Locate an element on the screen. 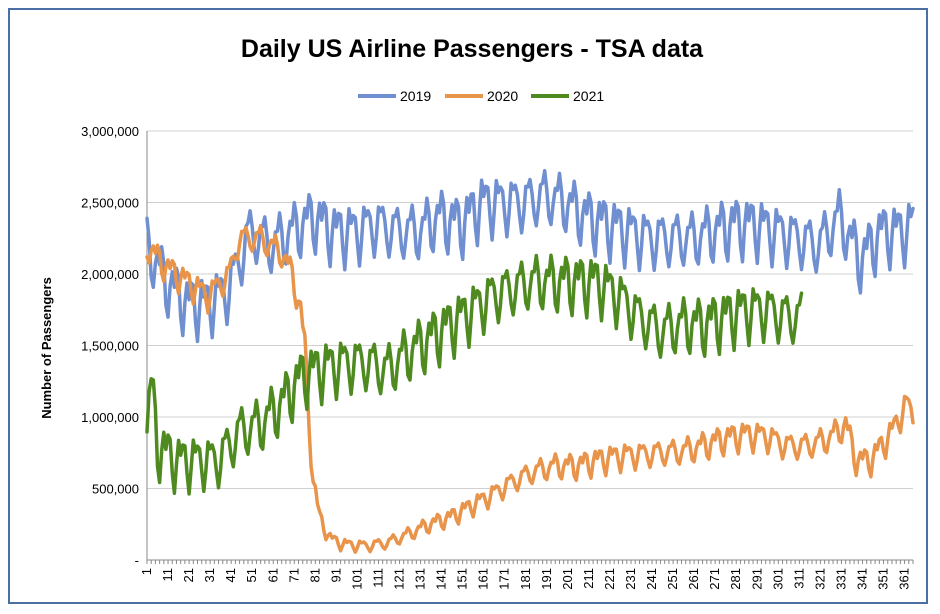  legend-label-2020: 2020 is located at coordinates (502, 96).